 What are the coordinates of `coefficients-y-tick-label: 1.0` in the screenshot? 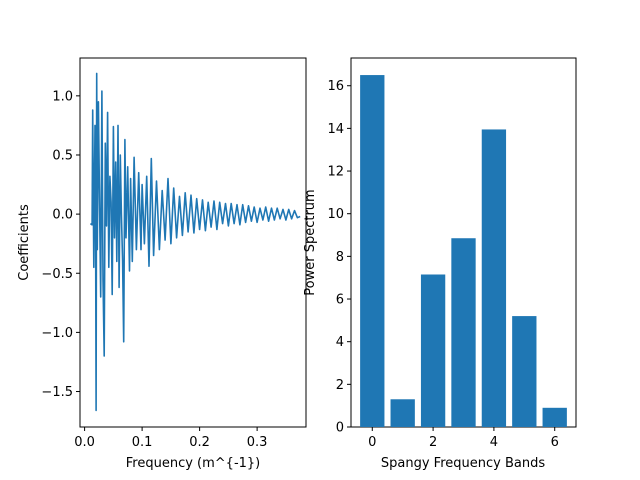 It's located at (62, 96).